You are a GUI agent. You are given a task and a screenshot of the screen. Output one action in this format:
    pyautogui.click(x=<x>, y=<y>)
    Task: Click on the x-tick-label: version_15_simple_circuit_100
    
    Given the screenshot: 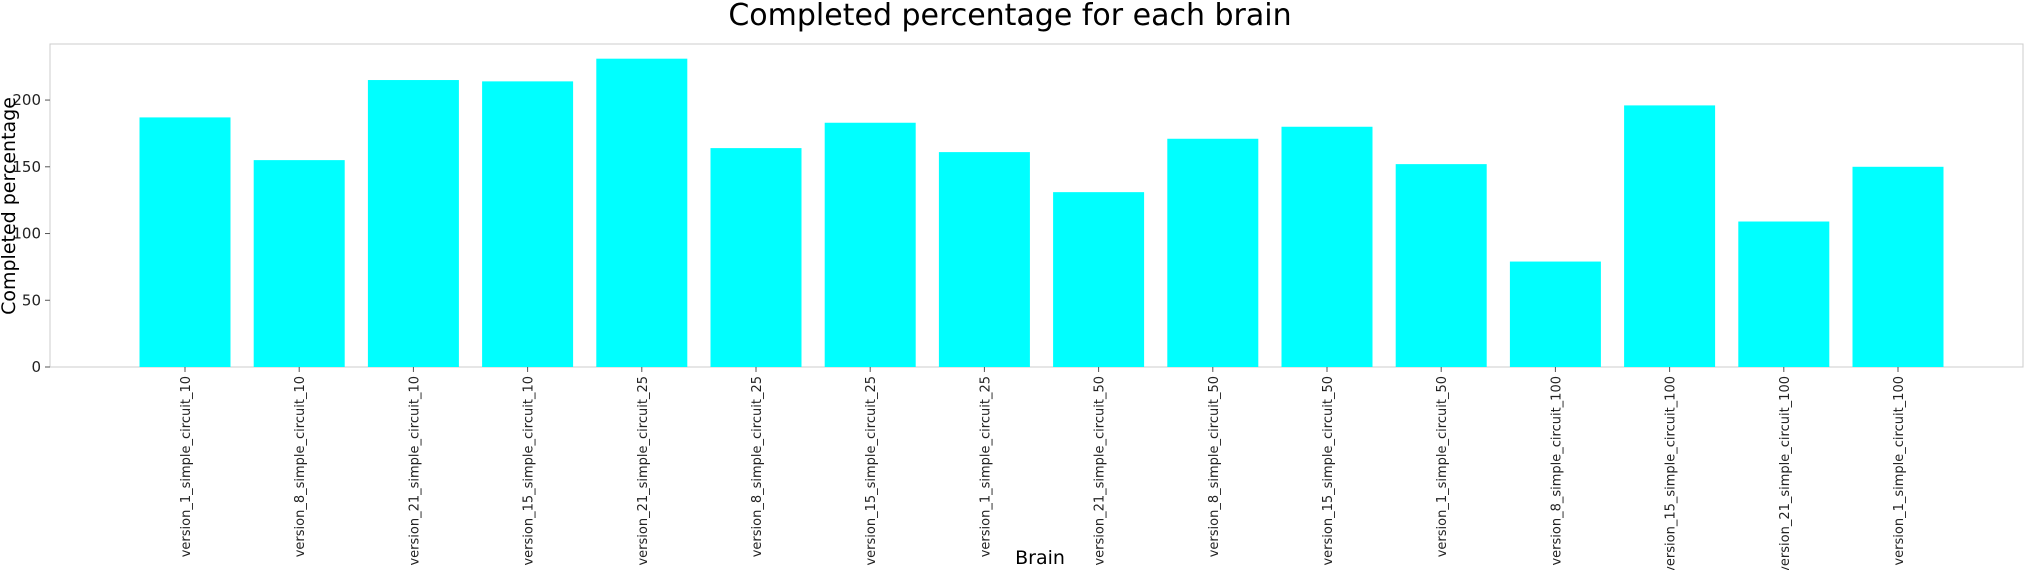 What is the action you would take?
    pyautogui.click(x=1671, y=473)
    